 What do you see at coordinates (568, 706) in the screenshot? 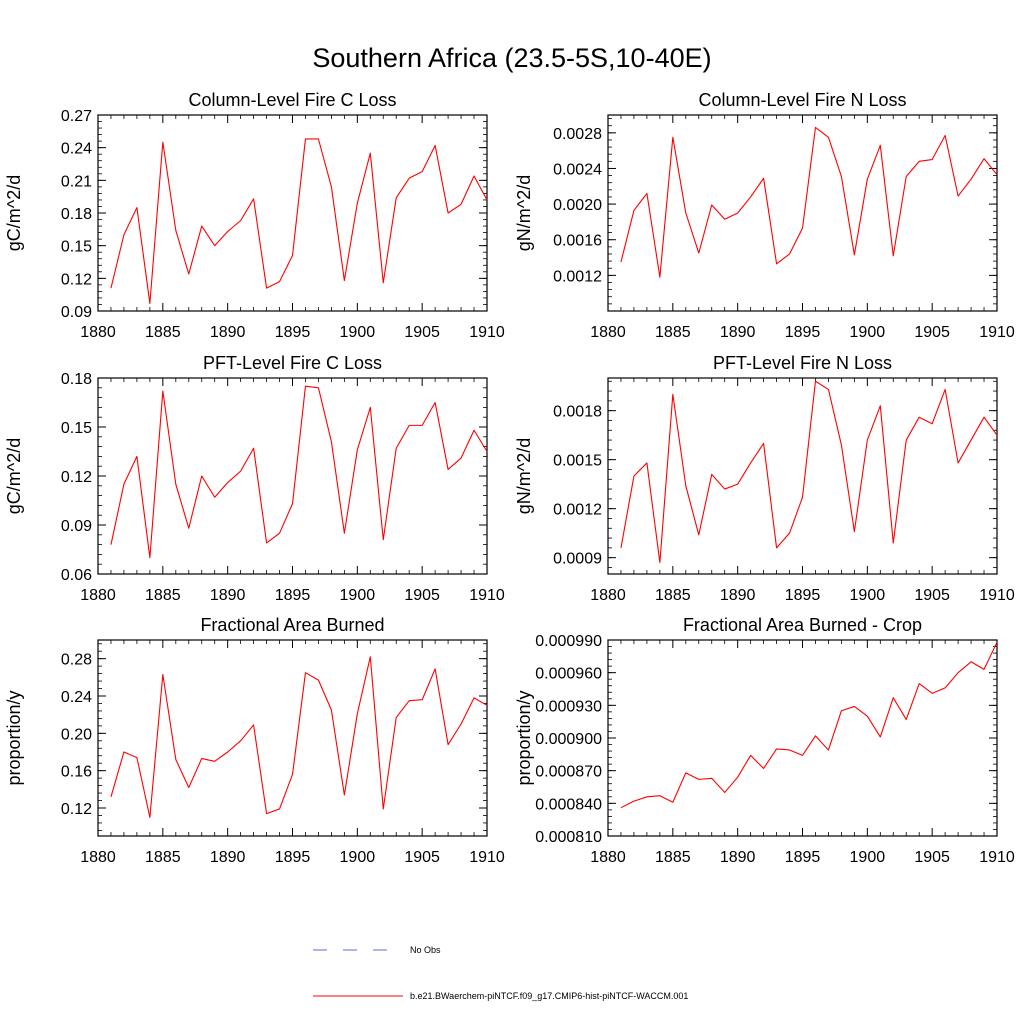
I see `y-tick-label: 0.000930` at bounding box center [568, 706].